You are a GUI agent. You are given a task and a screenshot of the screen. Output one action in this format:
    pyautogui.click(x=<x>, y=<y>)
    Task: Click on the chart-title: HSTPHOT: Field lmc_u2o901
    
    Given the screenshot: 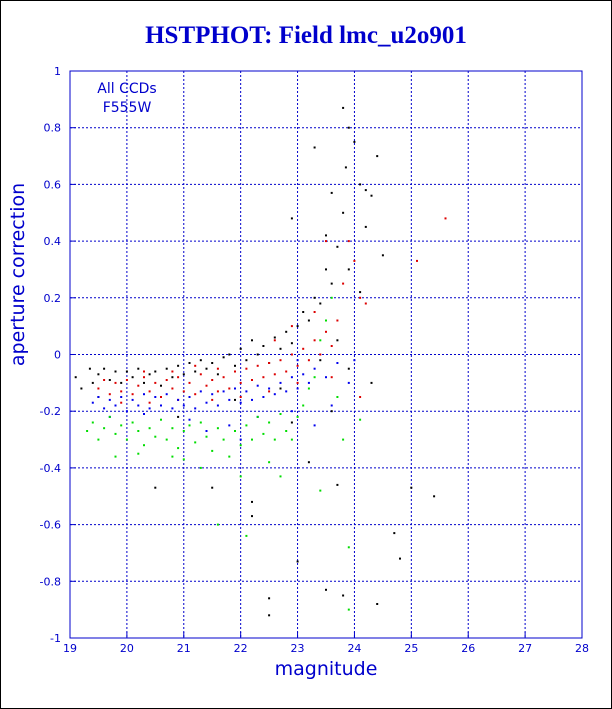 What is the action you would take?
    pyautogui.click(x=306, y=35)
    